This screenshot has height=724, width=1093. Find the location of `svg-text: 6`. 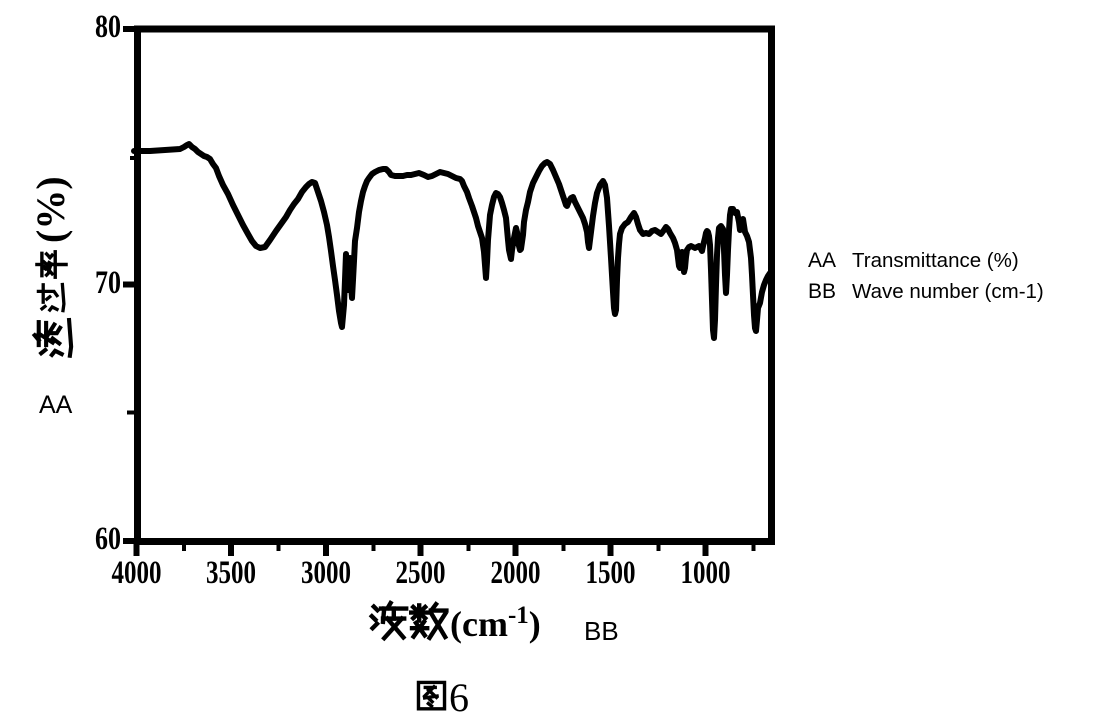

svg-text: 6 is located at coordinates (459, 697).